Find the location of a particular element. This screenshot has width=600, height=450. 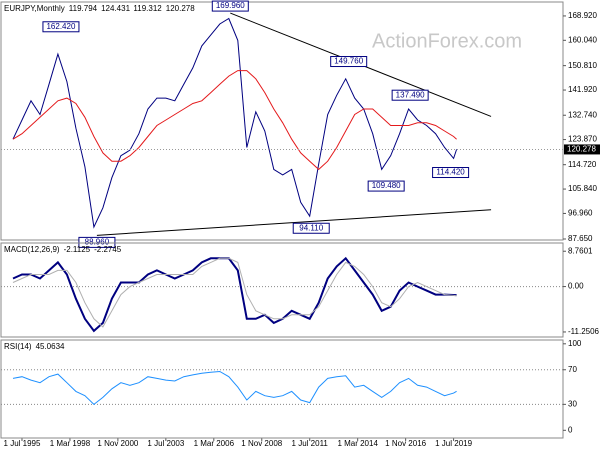

ohlc-value: 124.431 is located at coordinates (115, 8).